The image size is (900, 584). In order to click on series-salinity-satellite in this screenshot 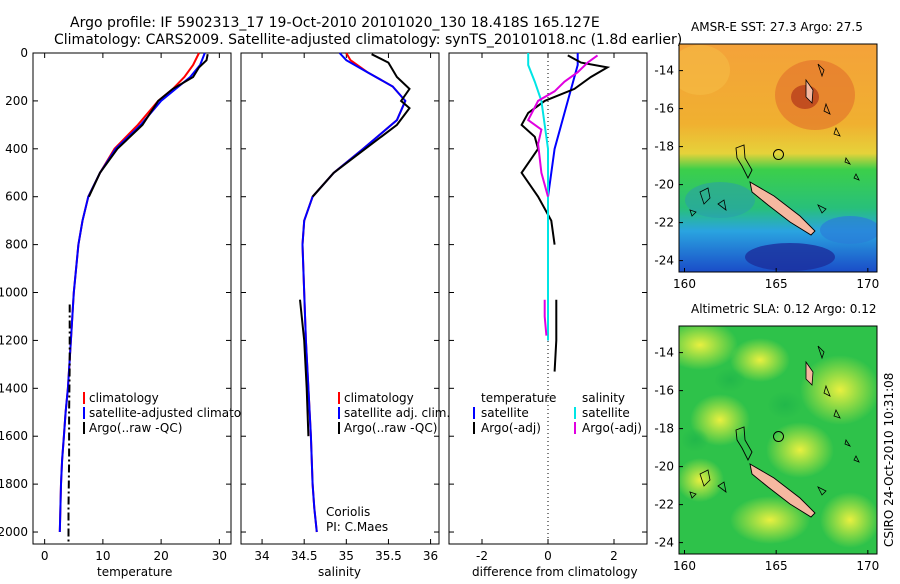, I will do `click(538, 197)`.